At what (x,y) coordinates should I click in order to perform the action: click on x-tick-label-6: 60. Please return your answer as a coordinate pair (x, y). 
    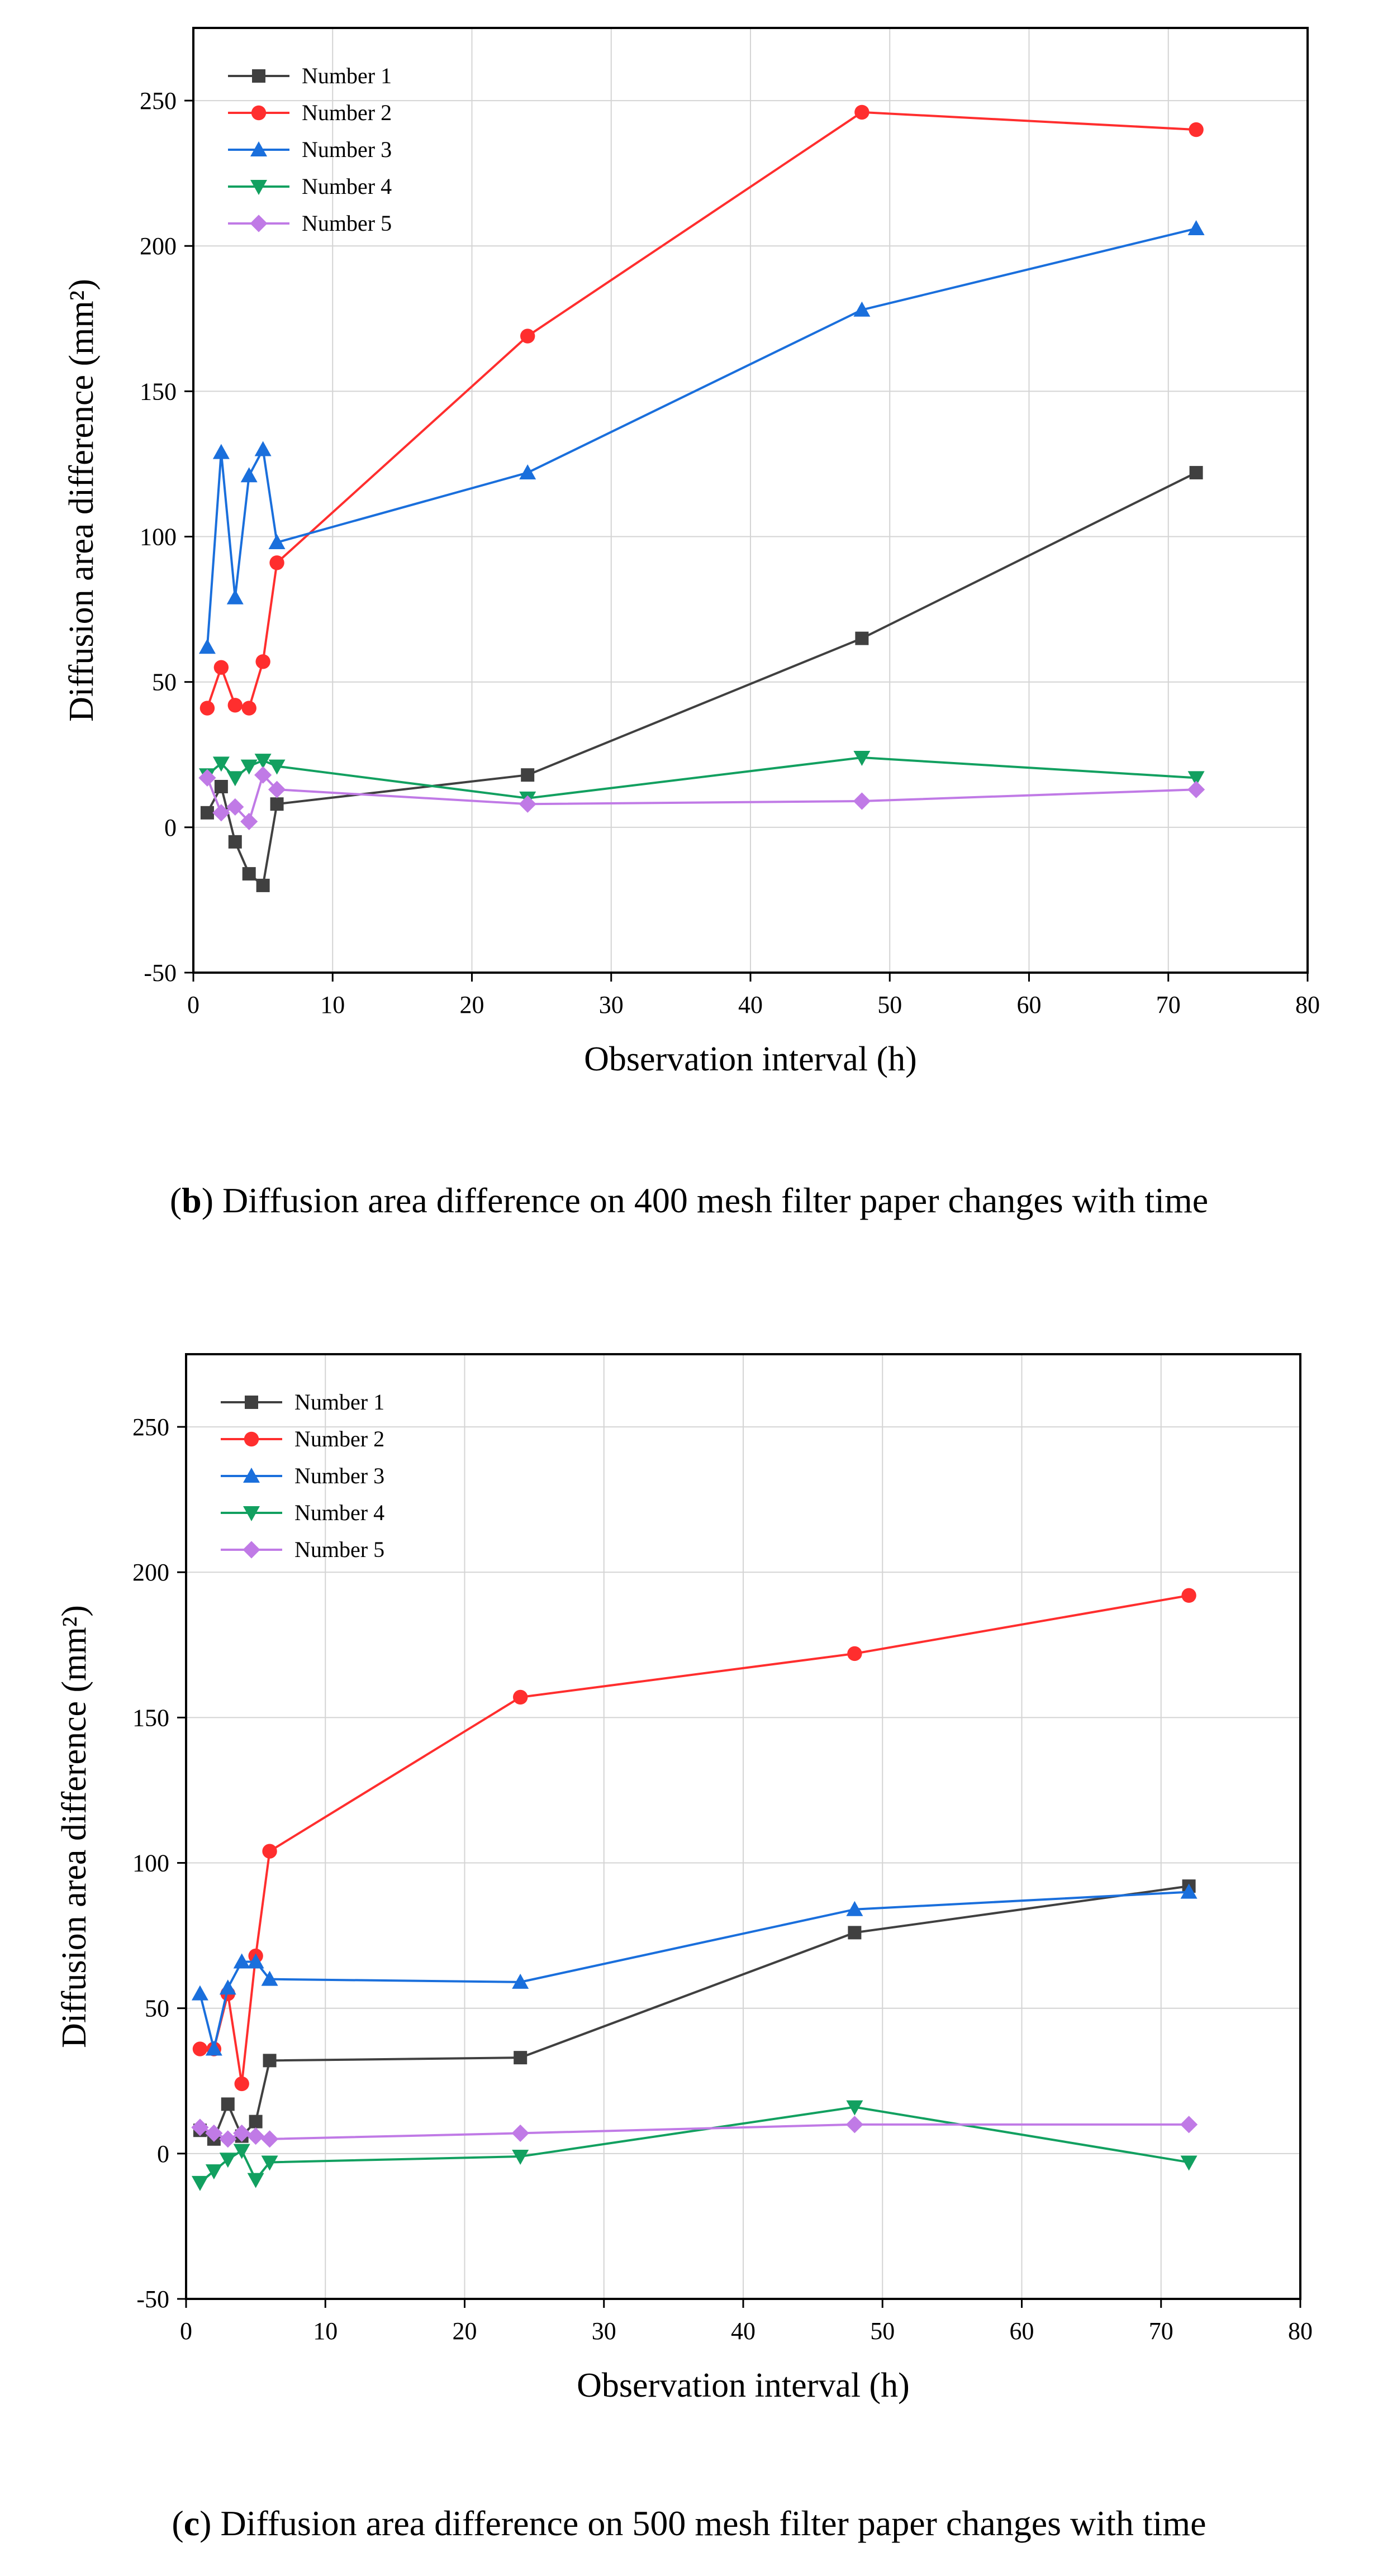
    Looking at the image, I should click on (1022, 2331).